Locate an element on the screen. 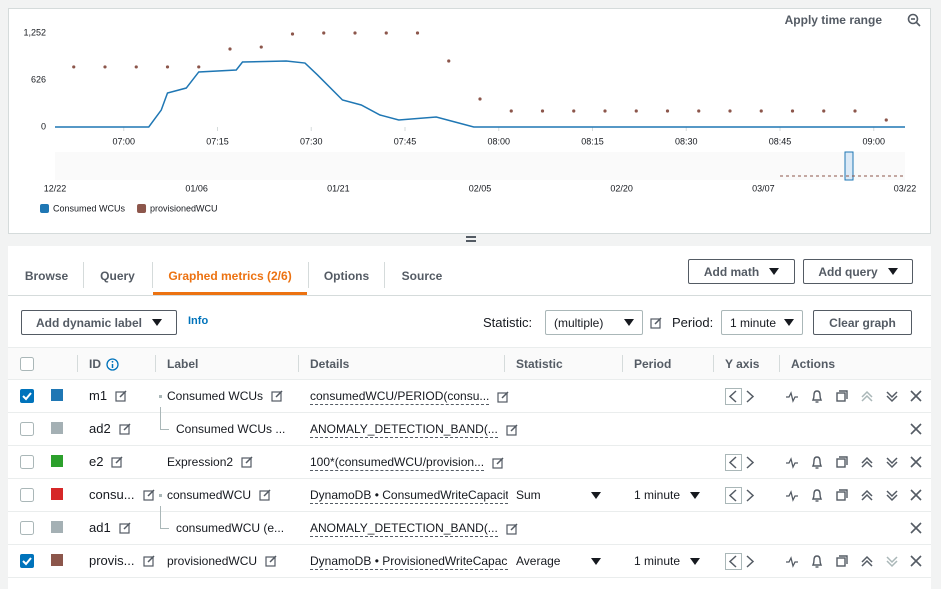  row-statistic: Sum is located at coordinates (528, 495).